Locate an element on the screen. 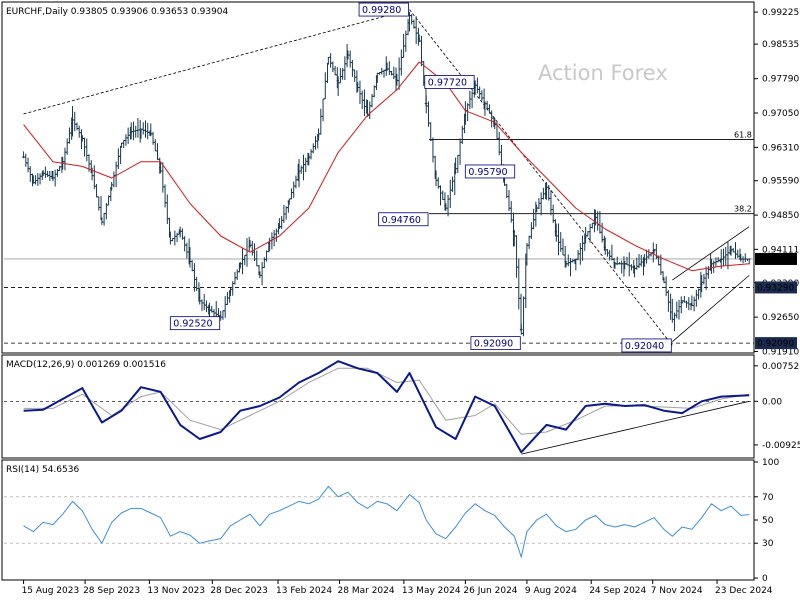  annotation-label: 0.92040 is located at coordinates (644, 346).